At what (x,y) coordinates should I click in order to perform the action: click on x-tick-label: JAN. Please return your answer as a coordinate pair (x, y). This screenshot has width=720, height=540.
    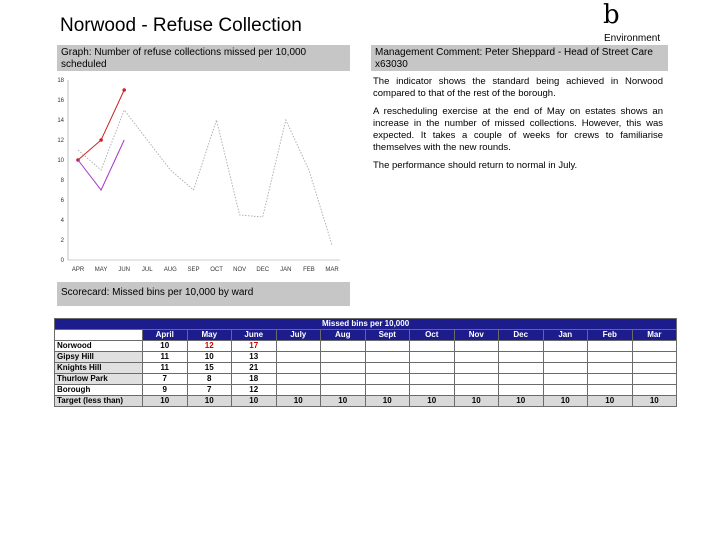
    Looking at the image, I should click on (285, 270).